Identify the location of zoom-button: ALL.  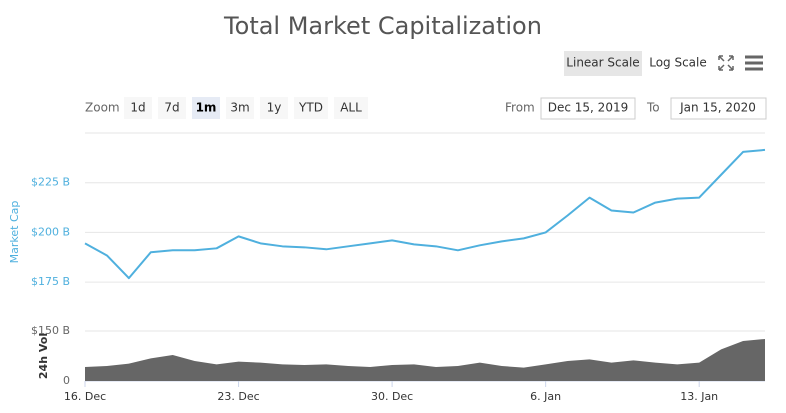
(351, 108).